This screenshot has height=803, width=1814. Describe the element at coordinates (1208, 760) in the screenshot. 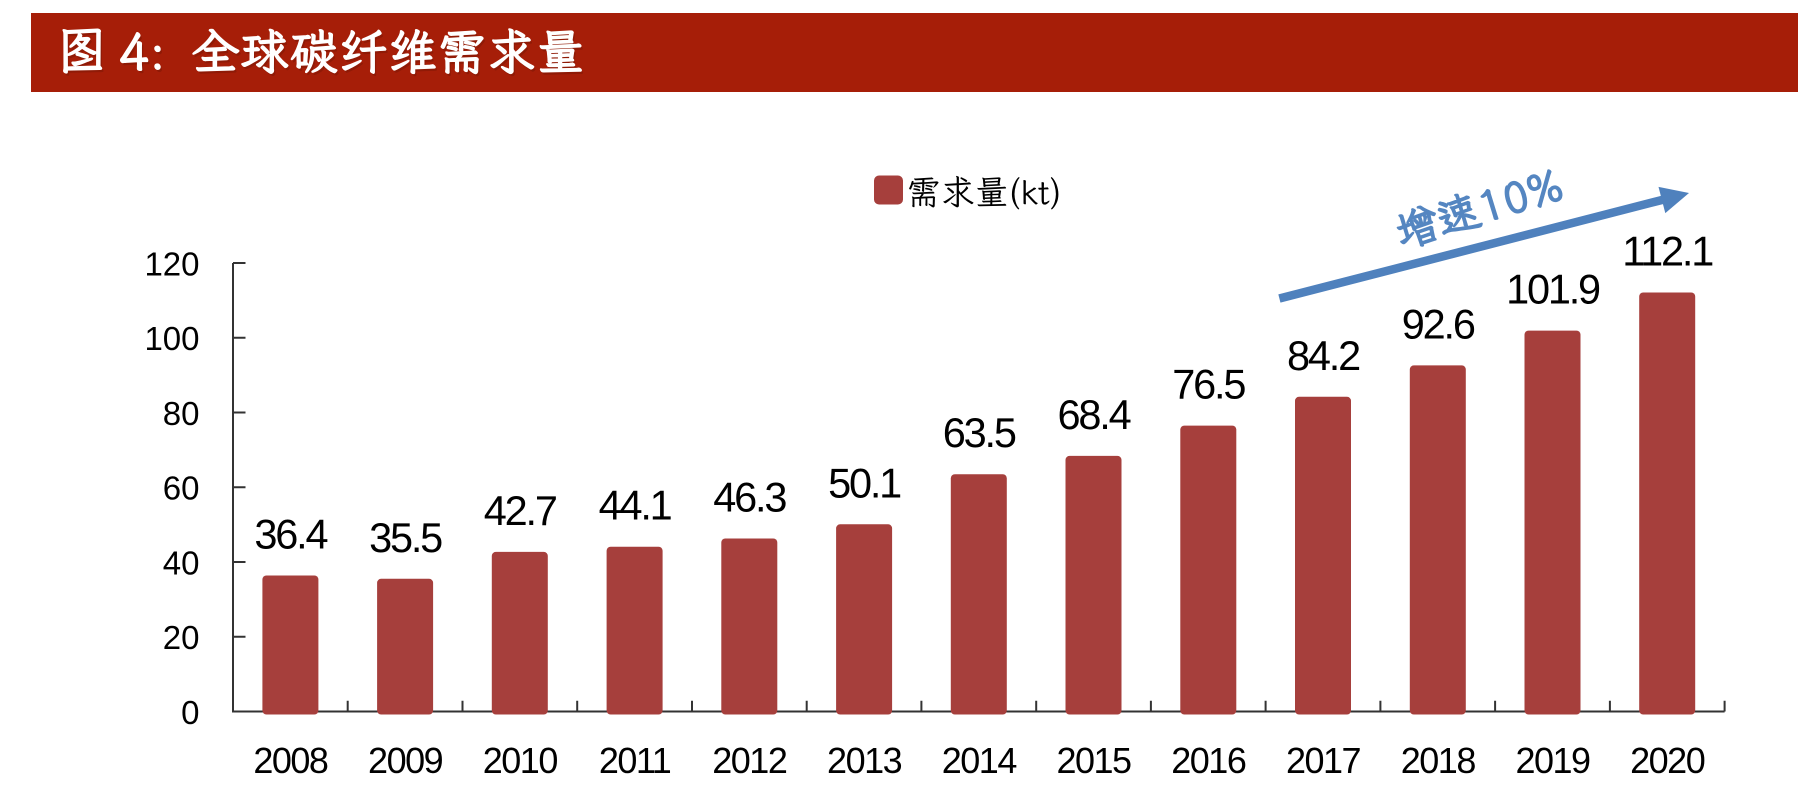

I see `svg-text: 2016` at that location.